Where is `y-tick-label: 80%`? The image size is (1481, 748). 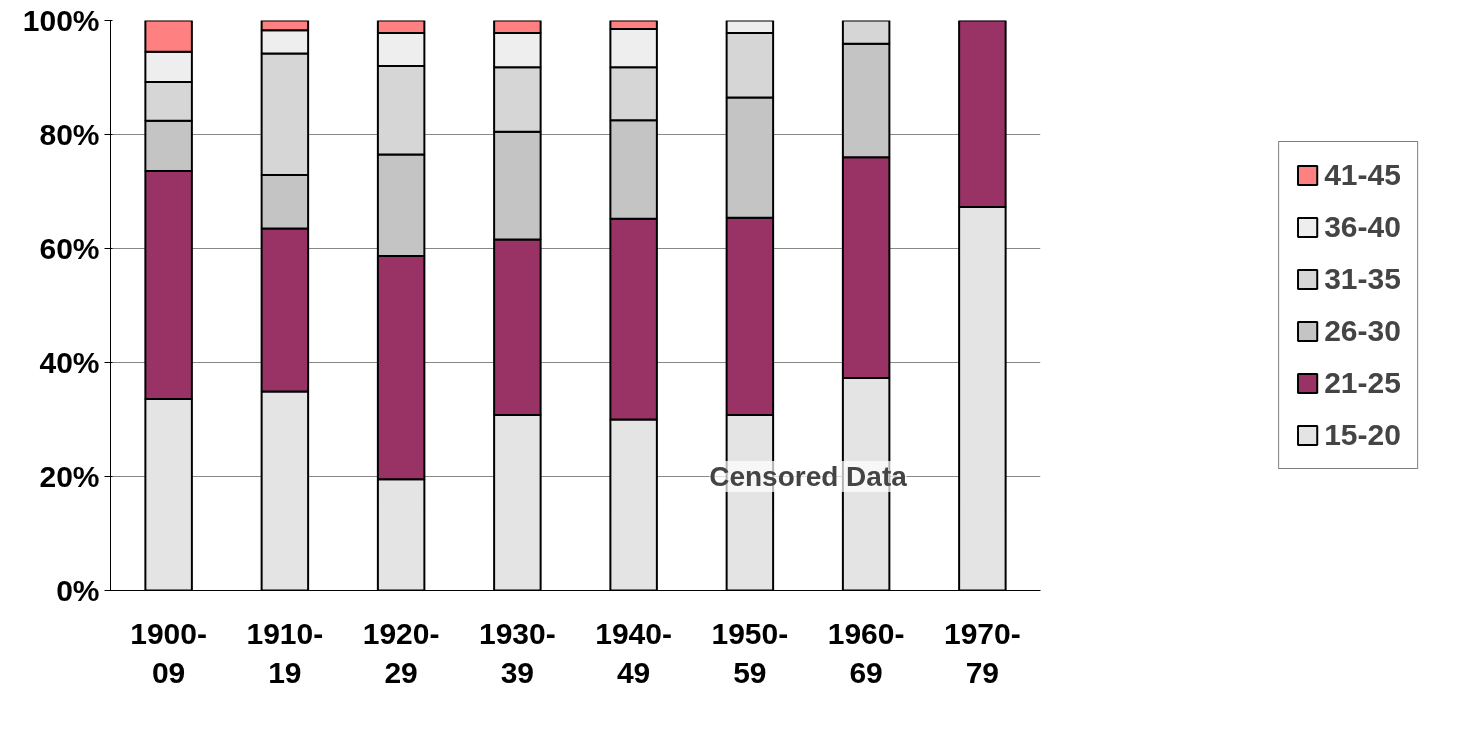
y-tick-label: 80% is located at coordinates (69, 134).